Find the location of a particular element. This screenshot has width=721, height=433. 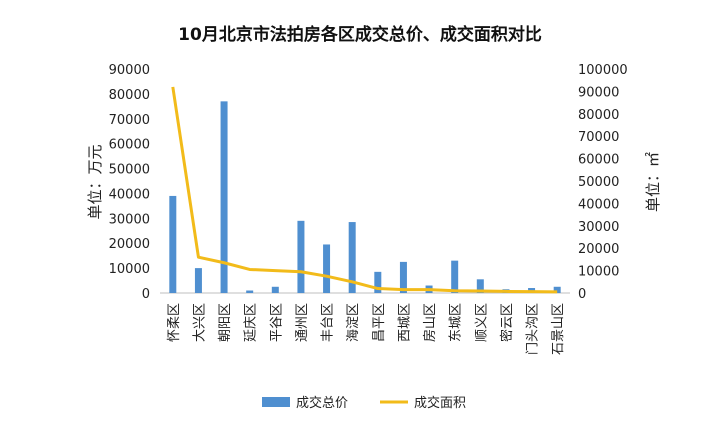

y-tick-left: 50000 is located at coordinates (129, 170).